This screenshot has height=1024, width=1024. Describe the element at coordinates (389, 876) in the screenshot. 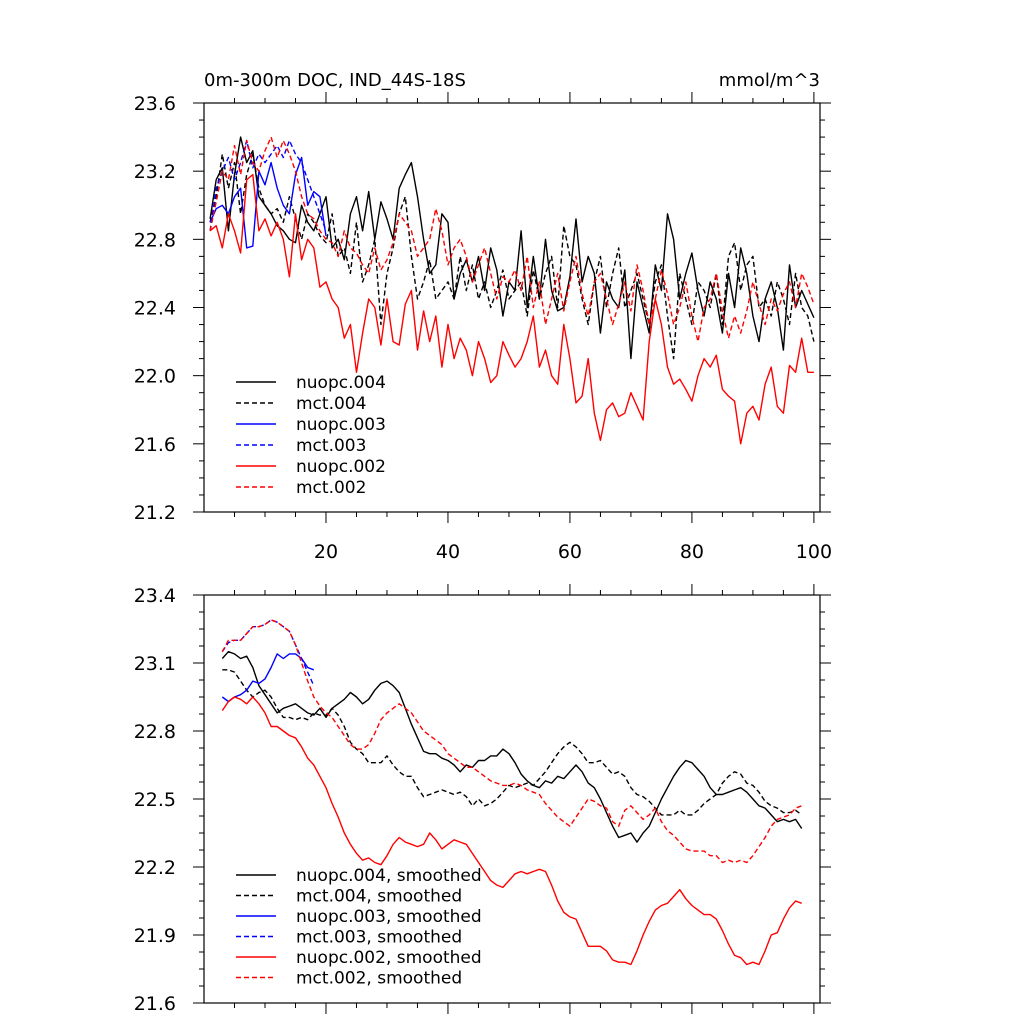

I see `legend-label: nuopc.004, smoothed` at that location.